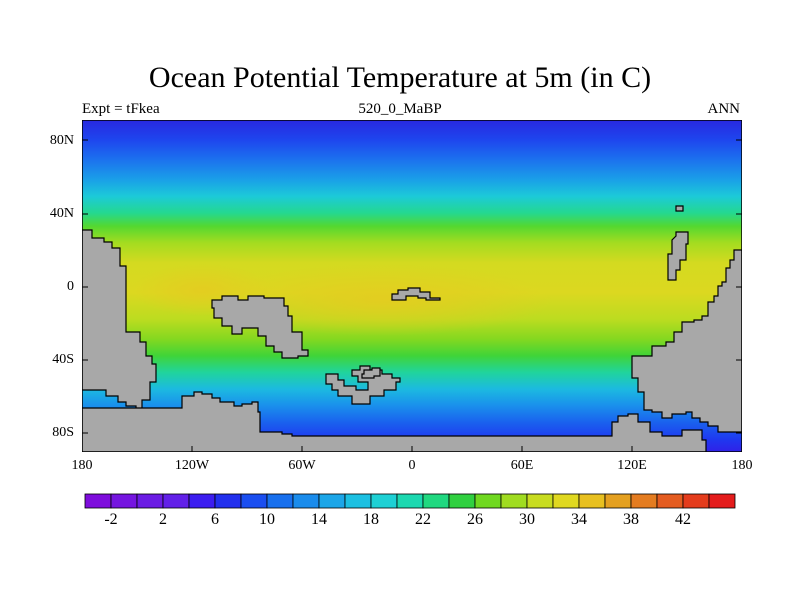  What do you see at coordinates (111, 519) in the screenshot?
I see `colorbar-label: -2` at bounding box center [111, 519].